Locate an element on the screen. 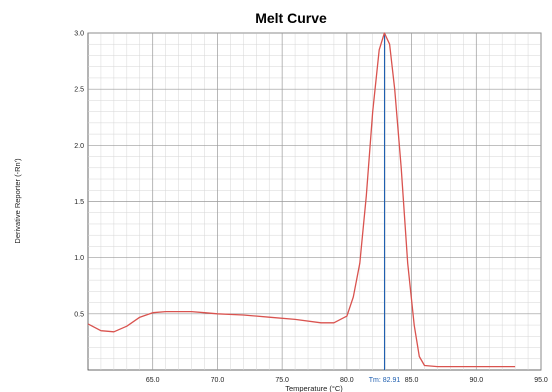  y-tick-label: 2.5 is located at coordinates (79, 90).